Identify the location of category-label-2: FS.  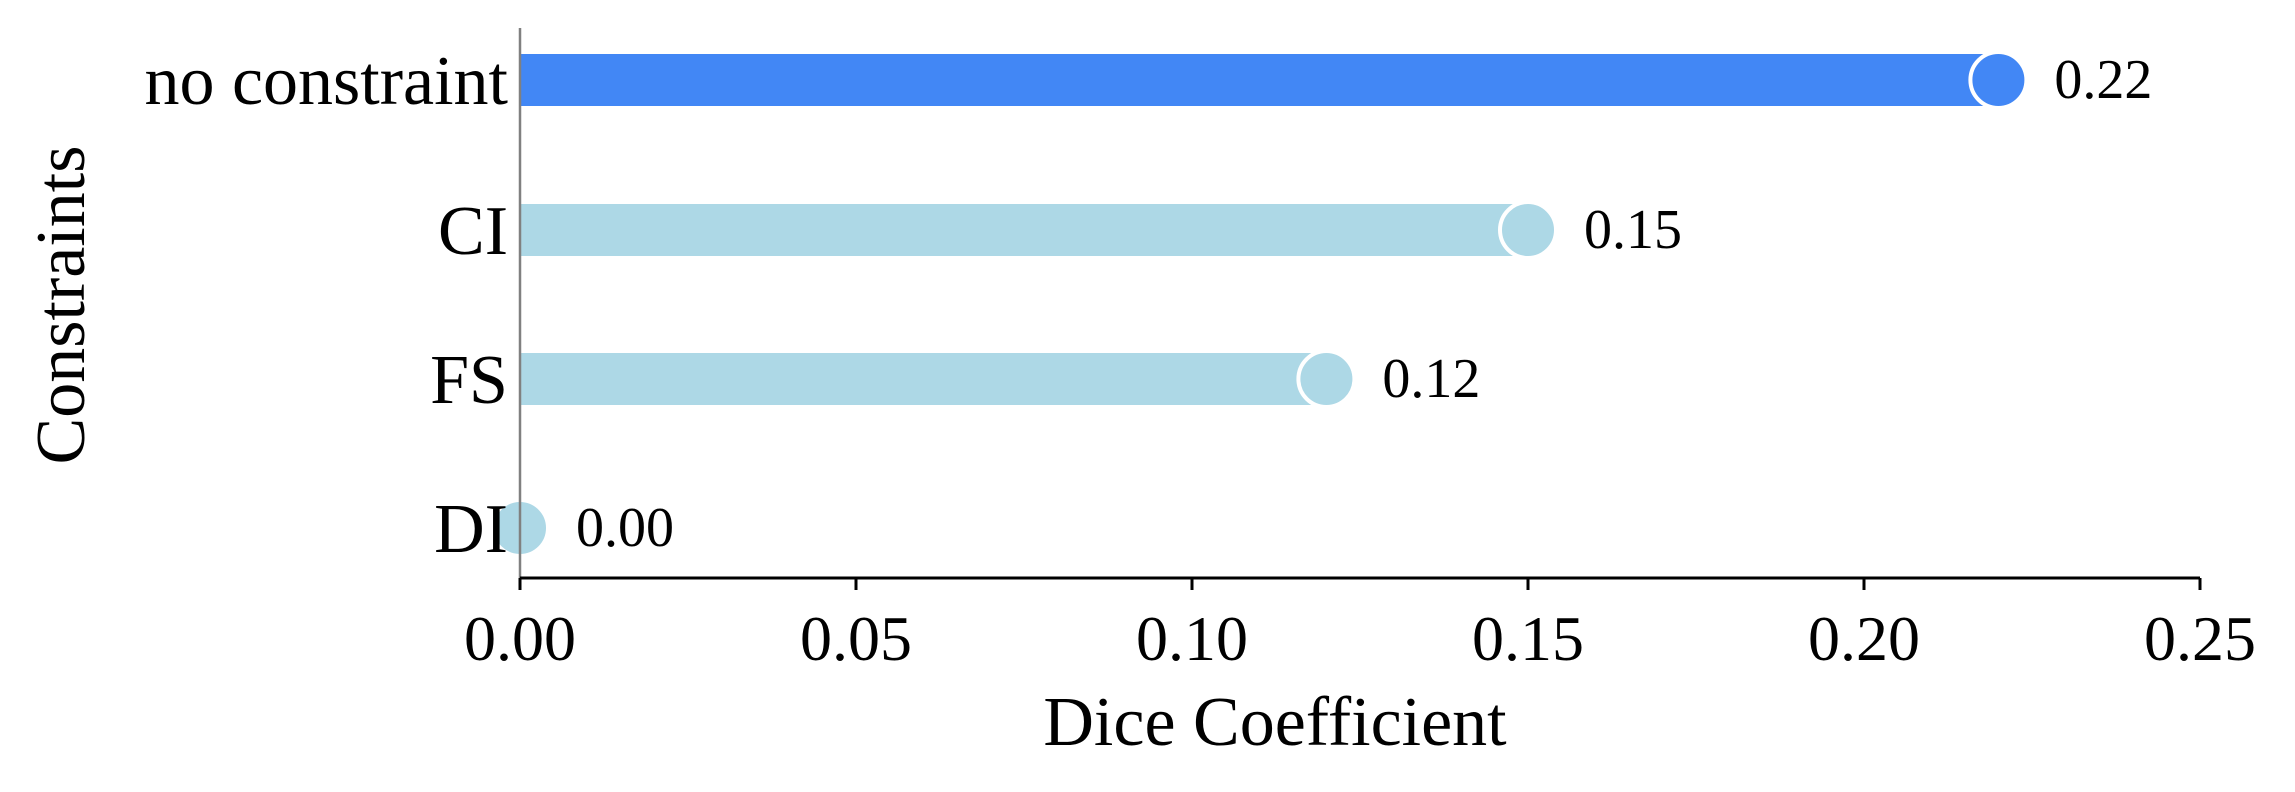
(469, 380).